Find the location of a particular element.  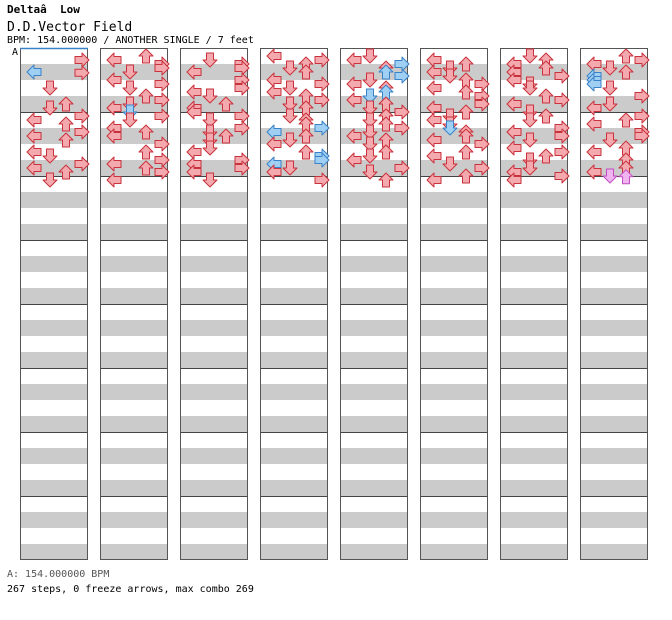

column-border is located at coordinates (294, 304).